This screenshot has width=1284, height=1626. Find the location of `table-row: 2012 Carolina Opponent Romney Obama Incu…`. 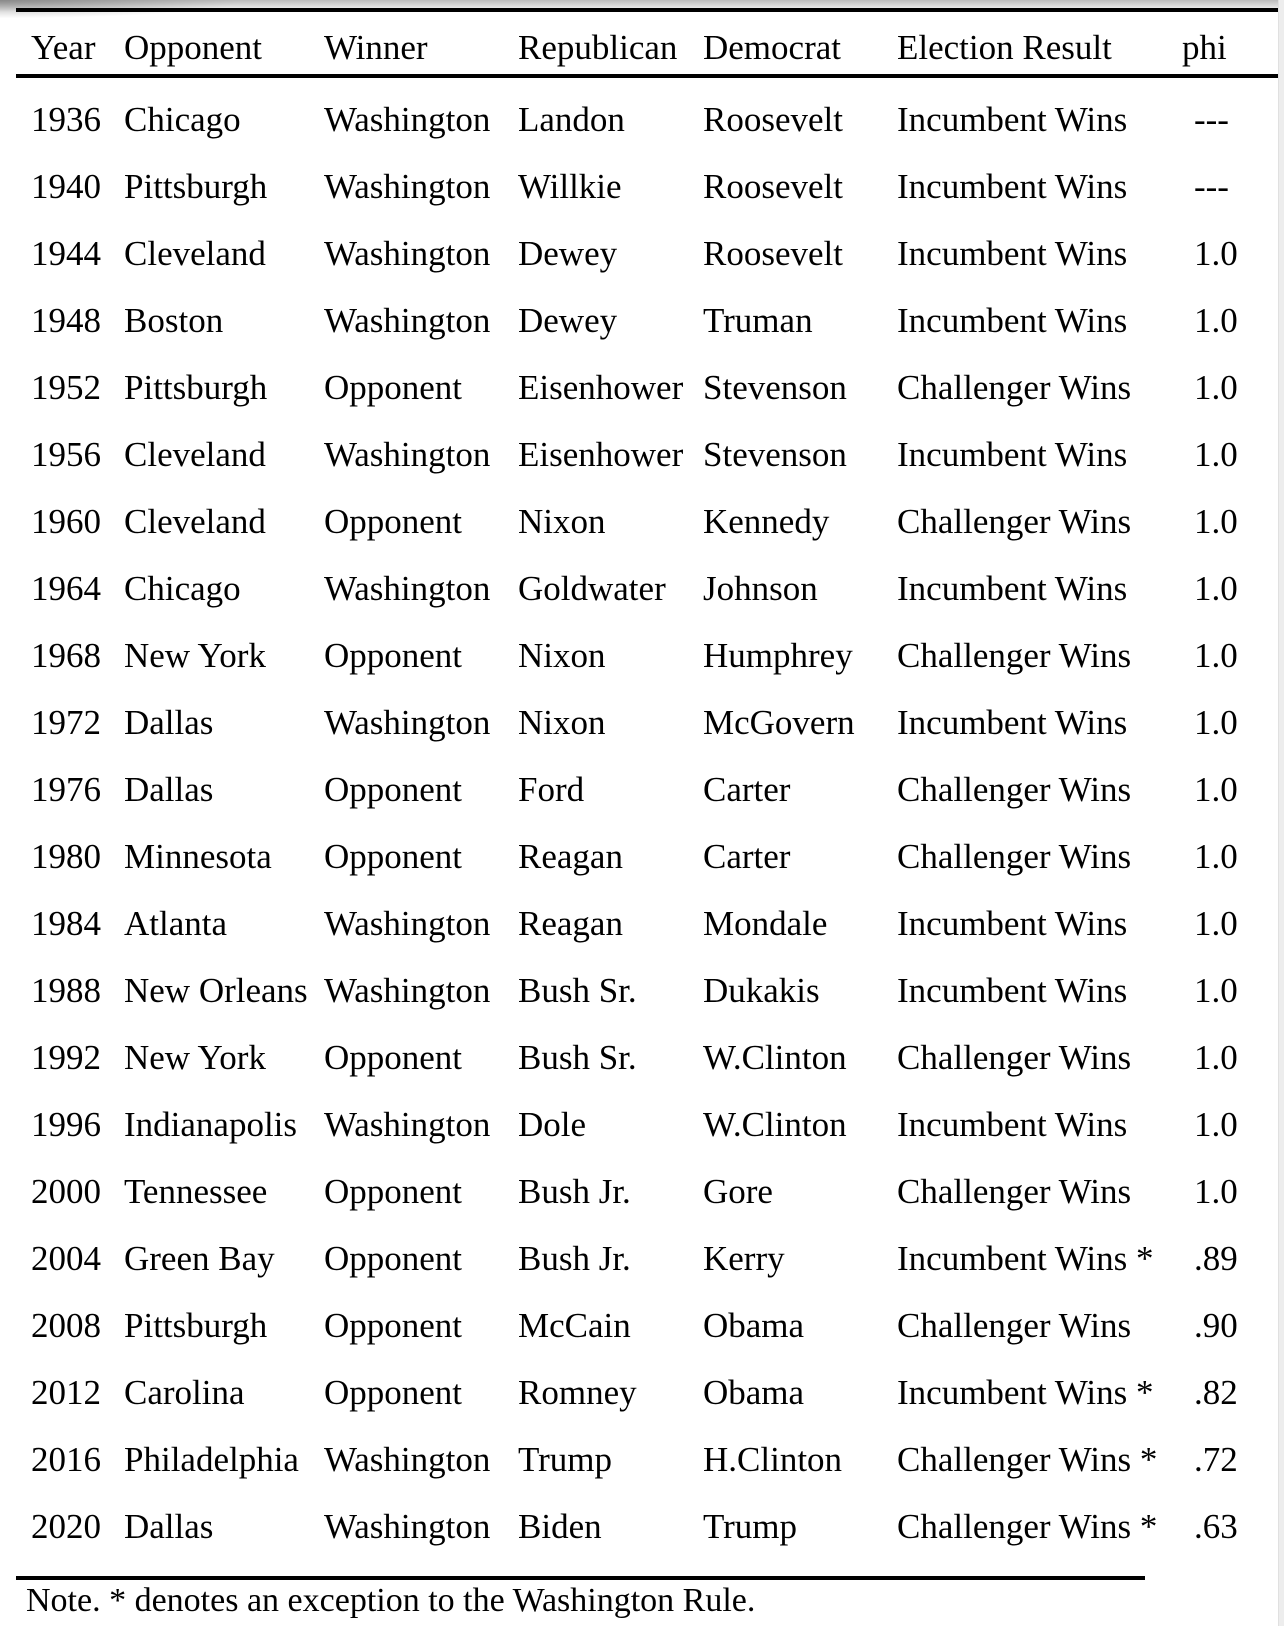

table-row: 2012 Carolina Opponent Romney Obama Incu… is located at coordinates (646, 1392).